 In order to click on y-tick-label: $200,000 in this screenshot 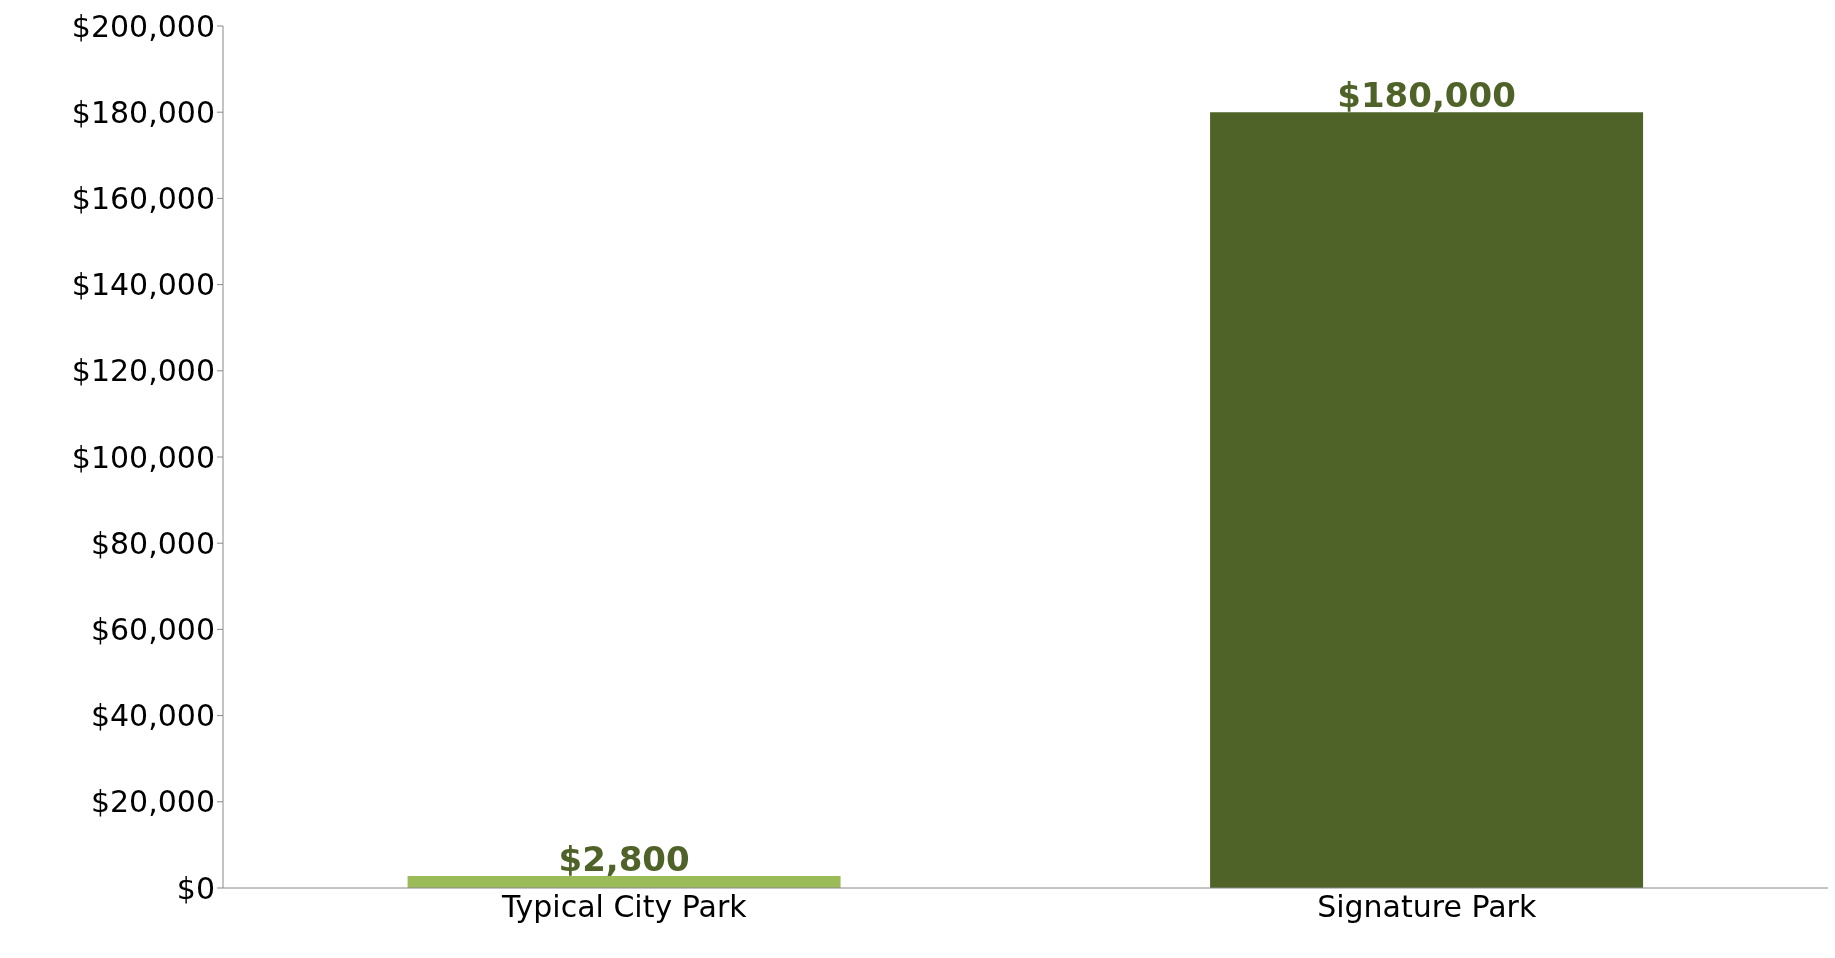, I will do `click(143, 26)`.